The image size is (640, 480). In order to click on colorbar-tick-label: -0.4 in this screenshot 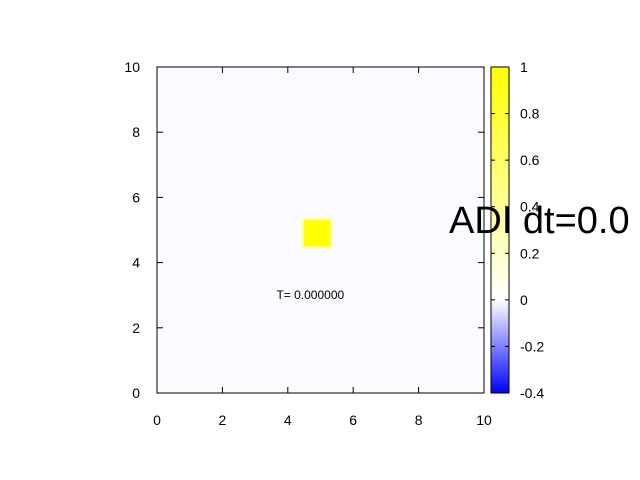, I will do `click(532, 393)`.